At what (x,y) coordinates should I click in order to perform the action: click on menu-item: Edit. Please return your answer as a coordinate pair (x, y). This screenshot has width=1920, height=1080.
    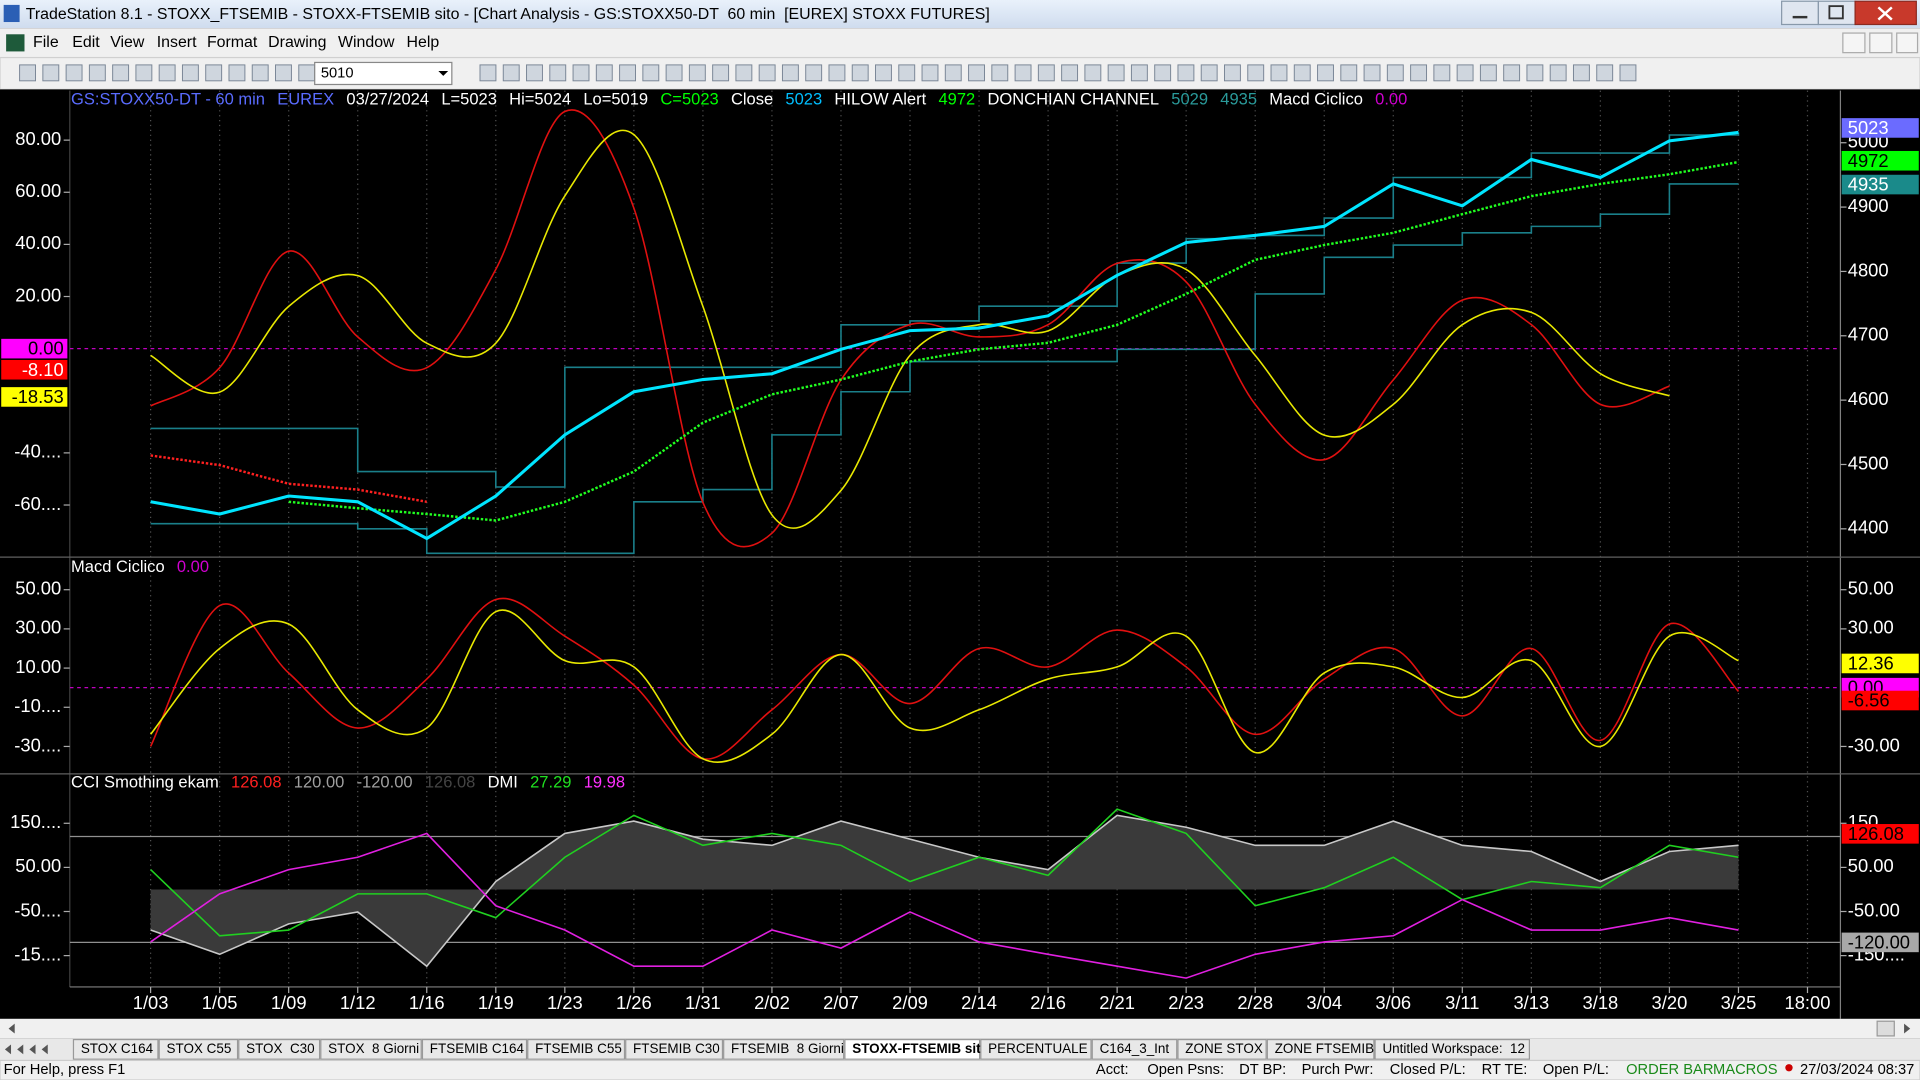
    Looking at the image, I should click on (86, 42).